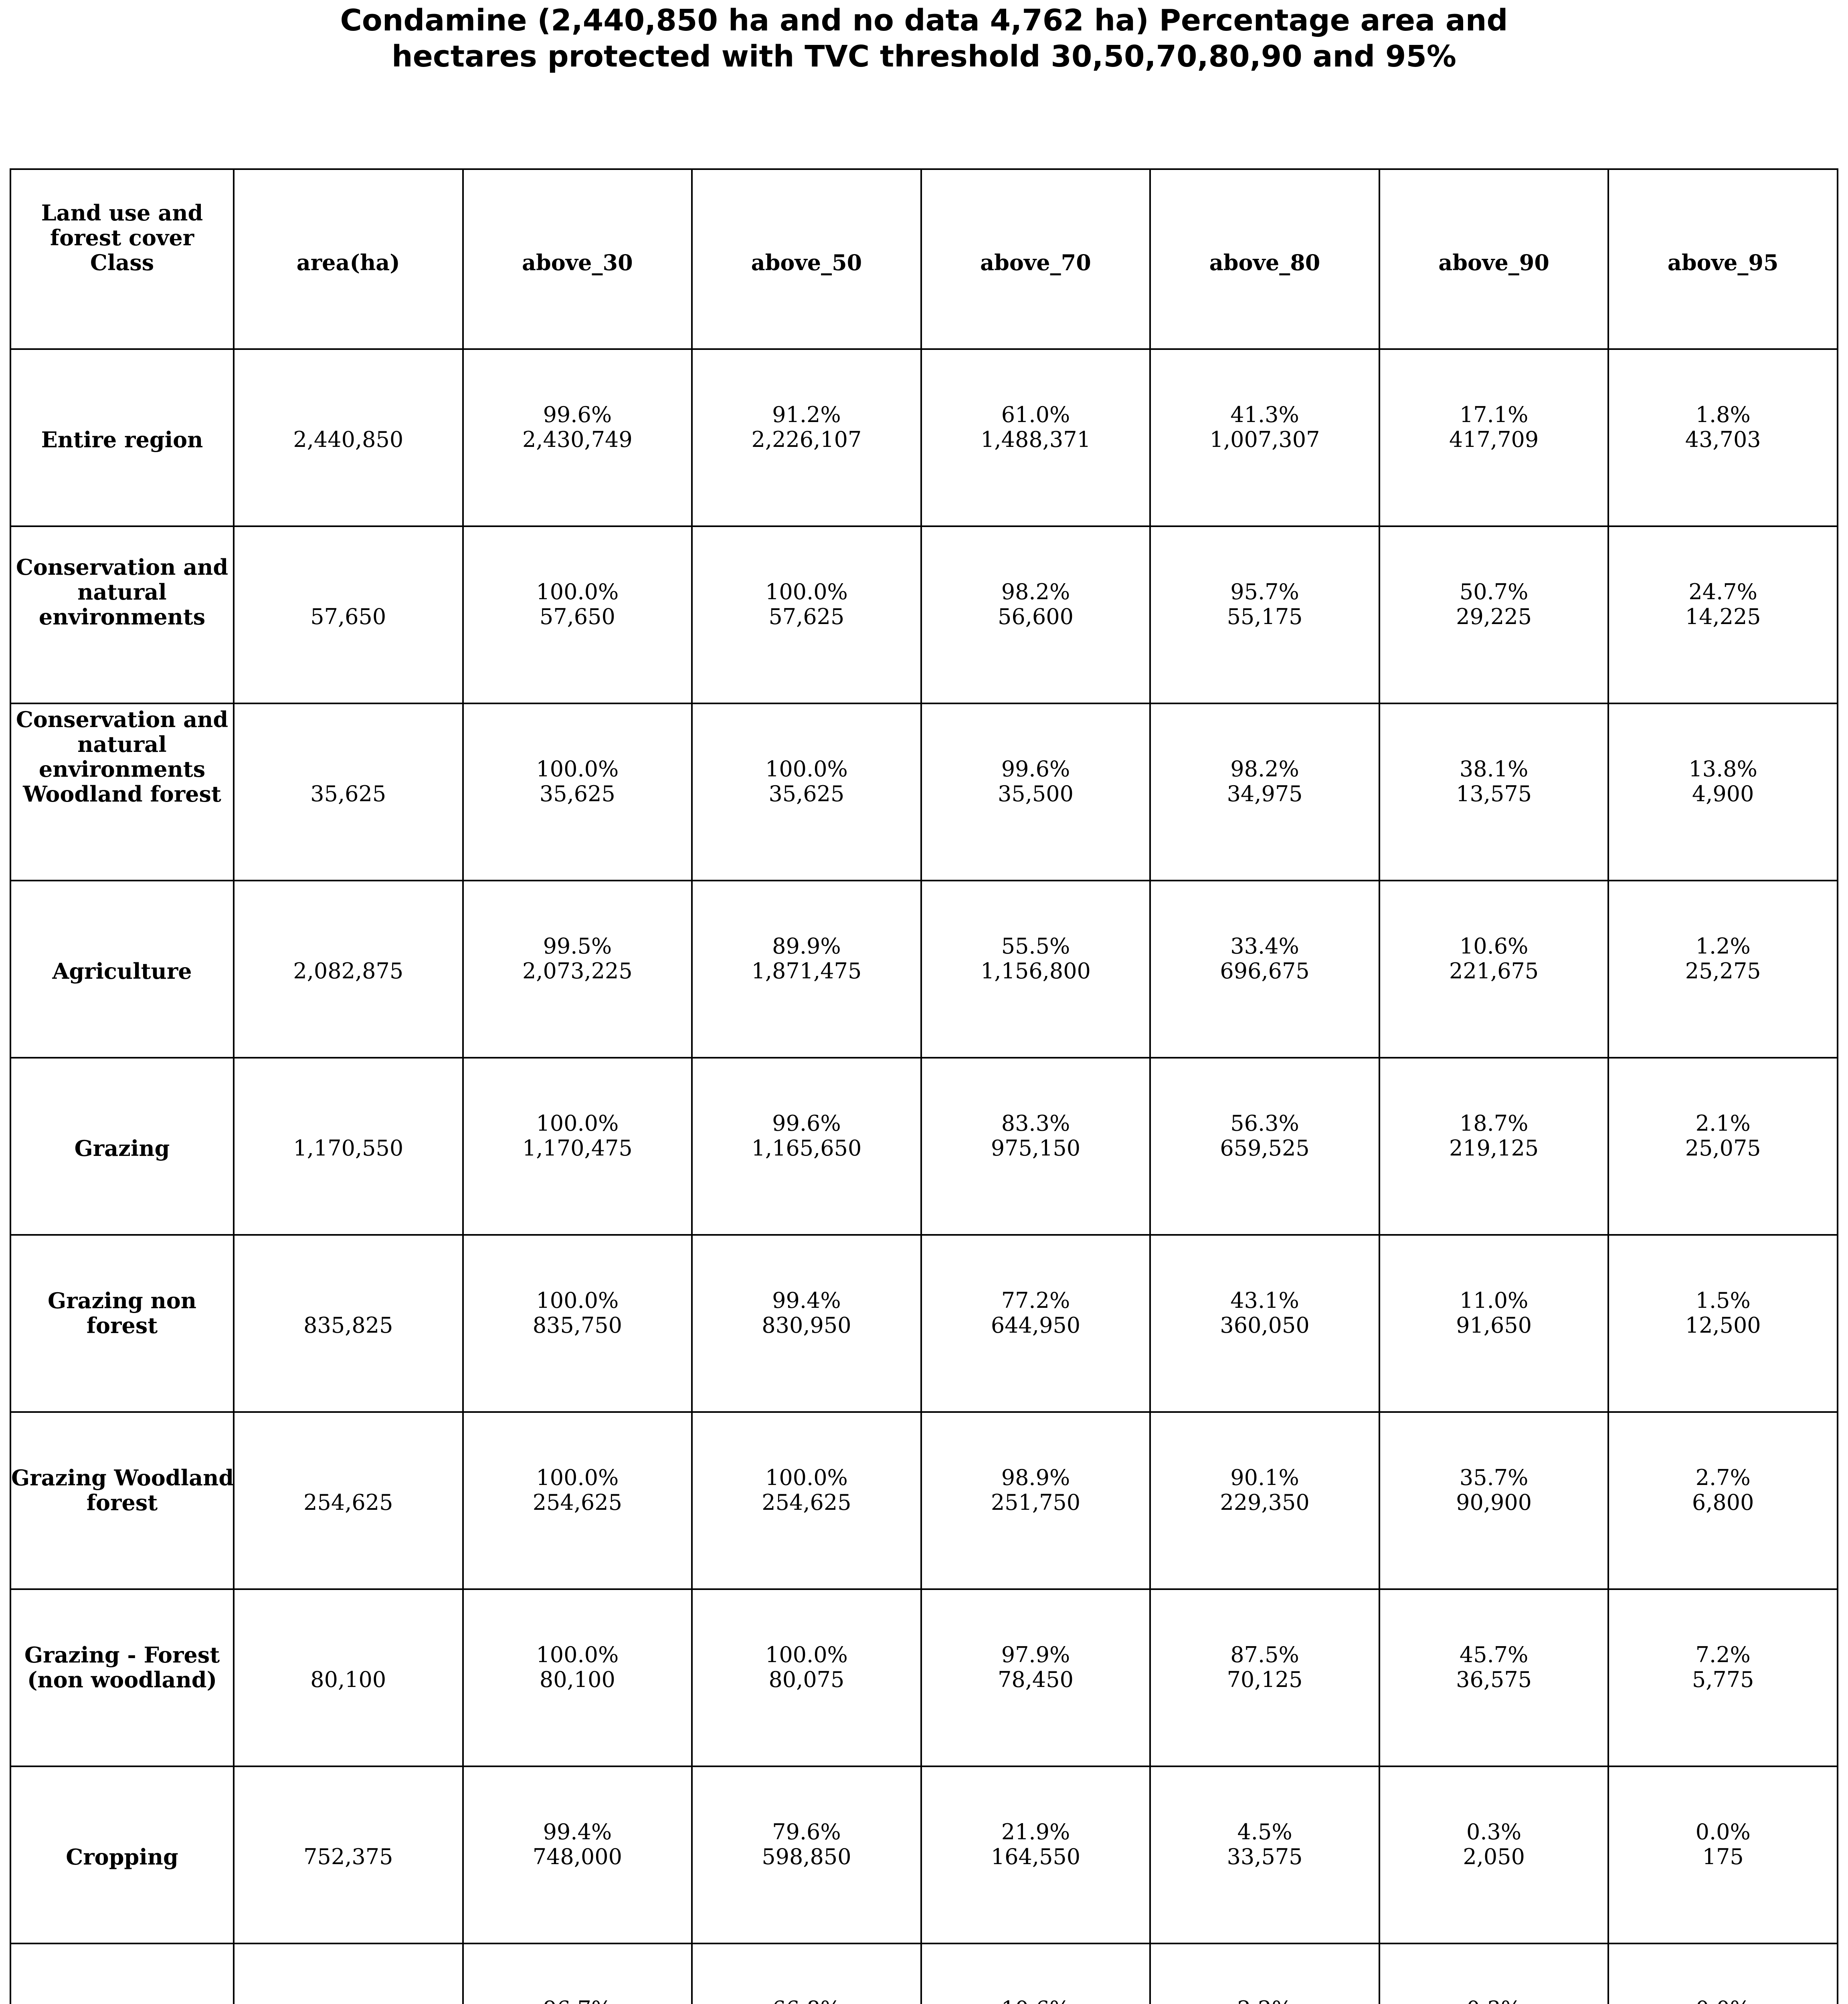  I want to click on cell-text-line: 2,050, so click(1494, 1856).